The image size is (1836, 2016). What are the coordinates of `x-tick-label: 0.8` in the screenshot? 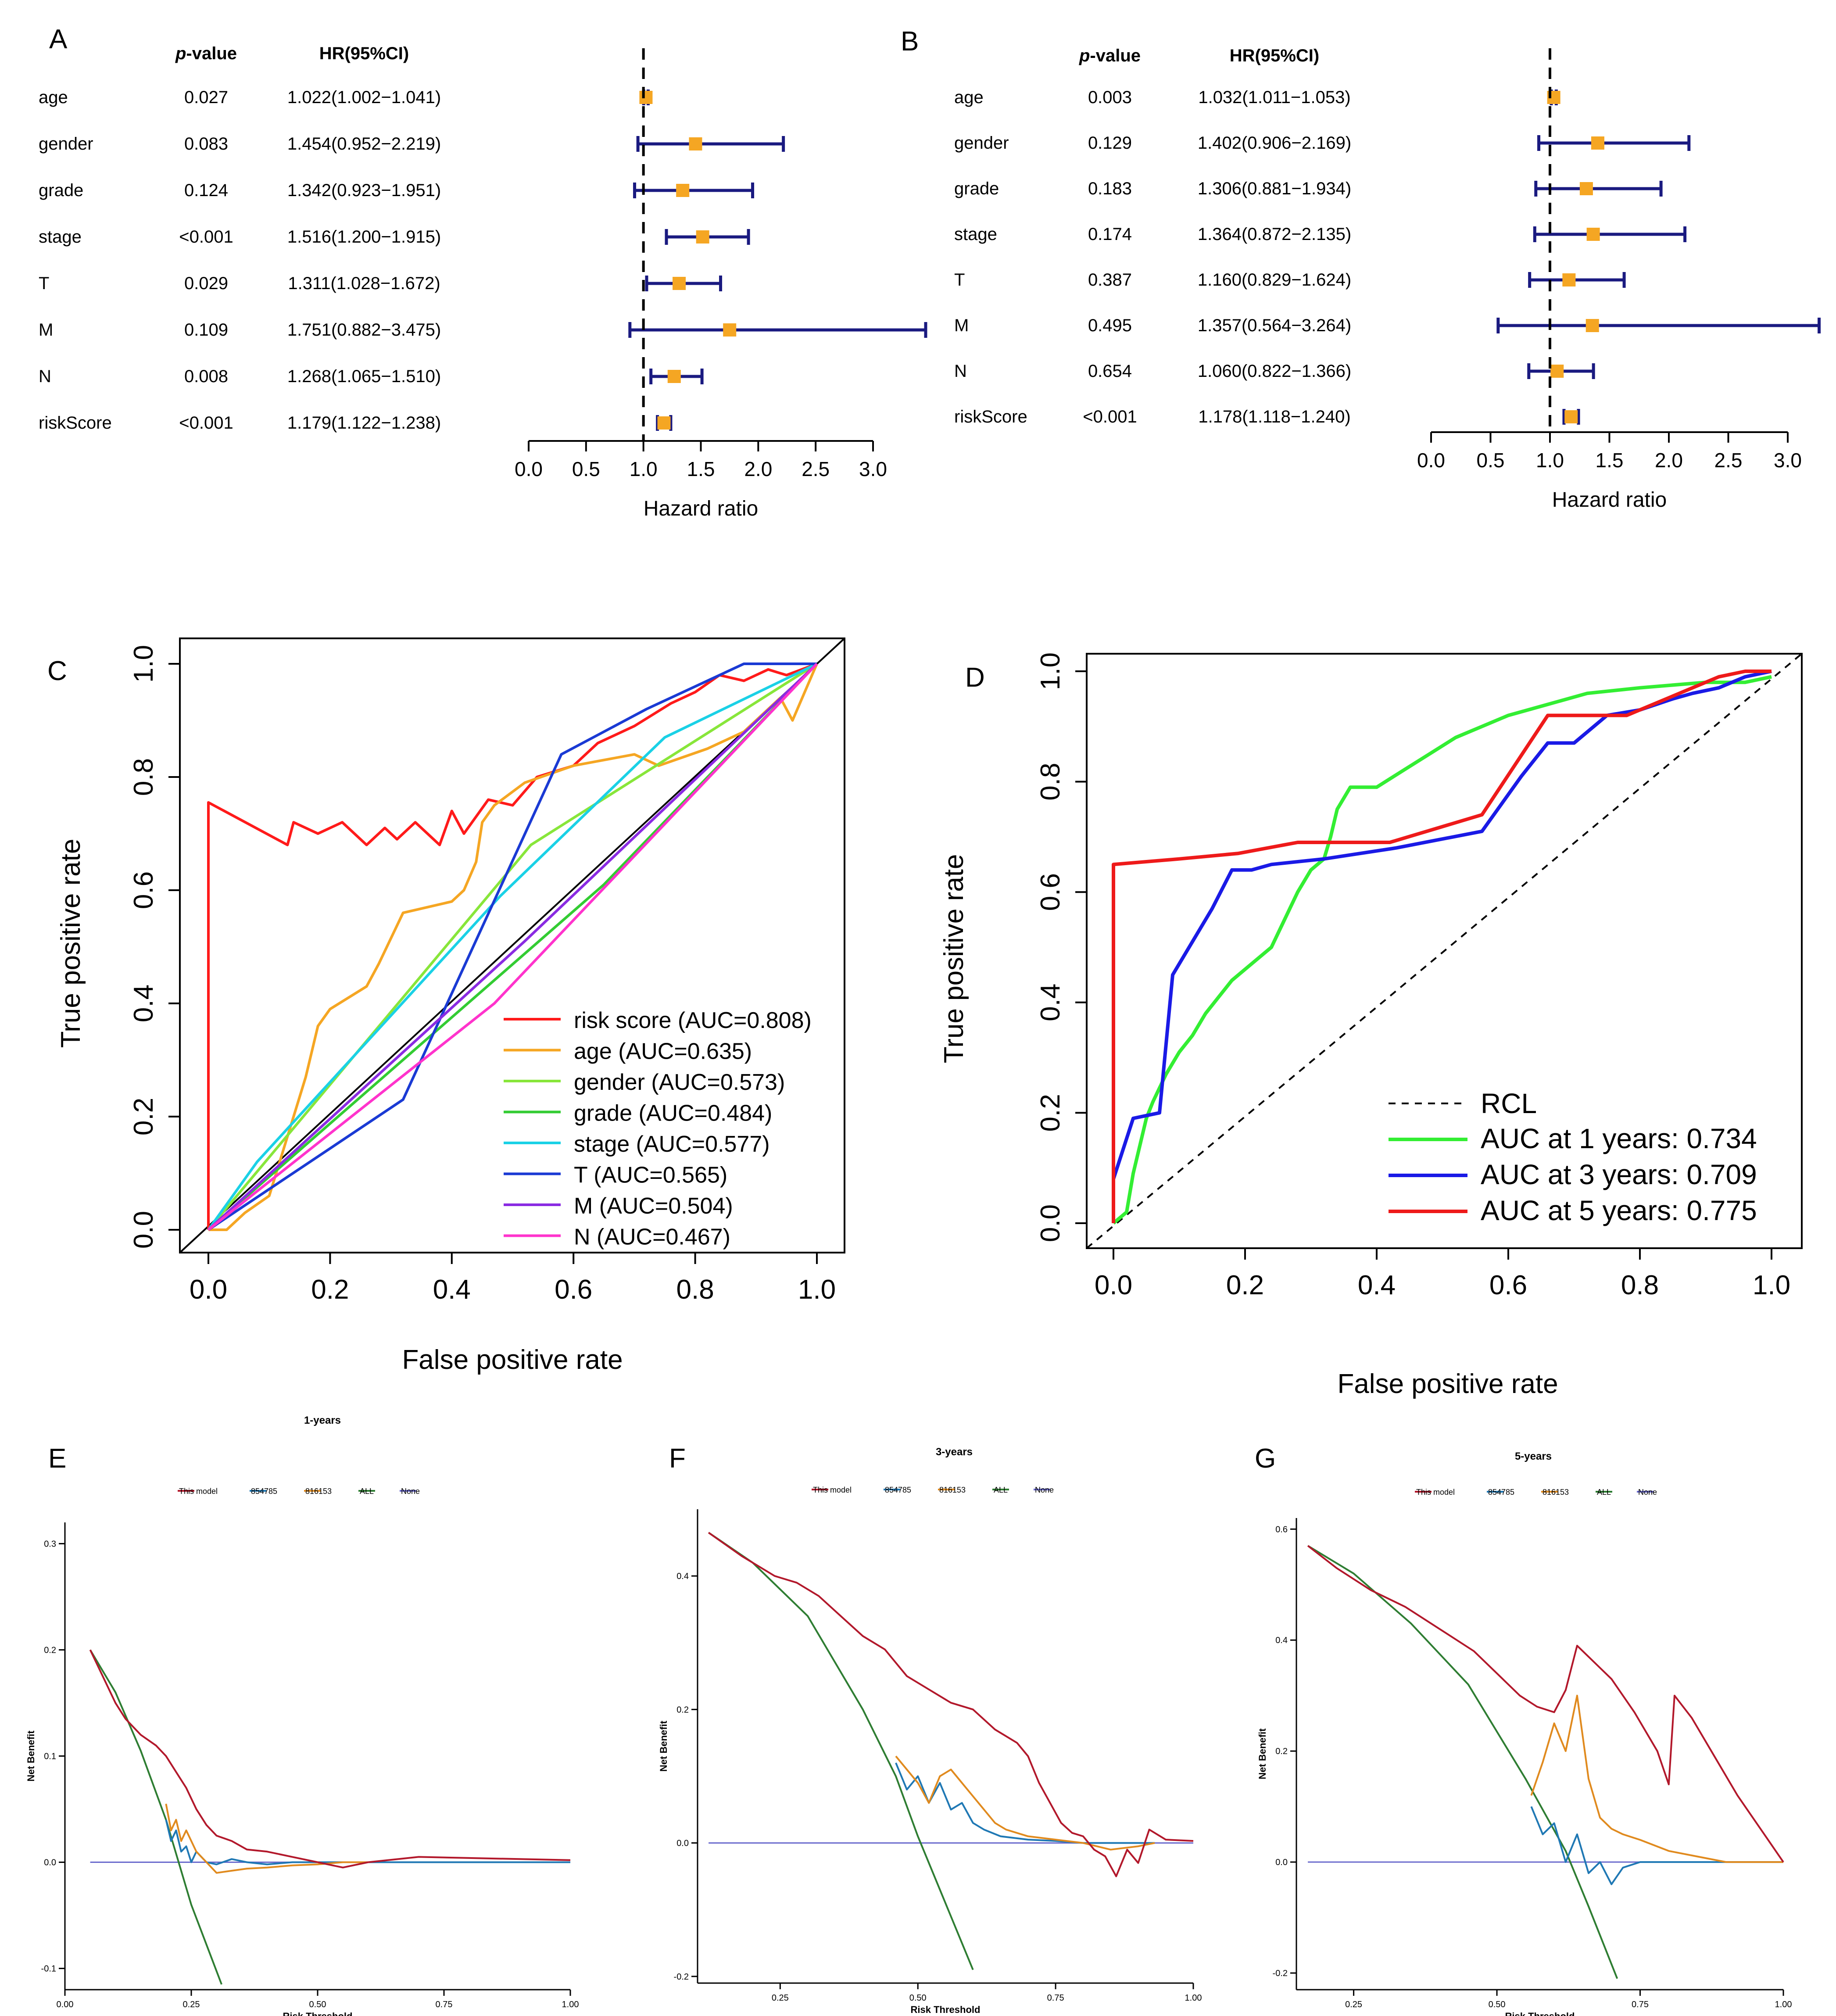 It's located at (695, 1290).